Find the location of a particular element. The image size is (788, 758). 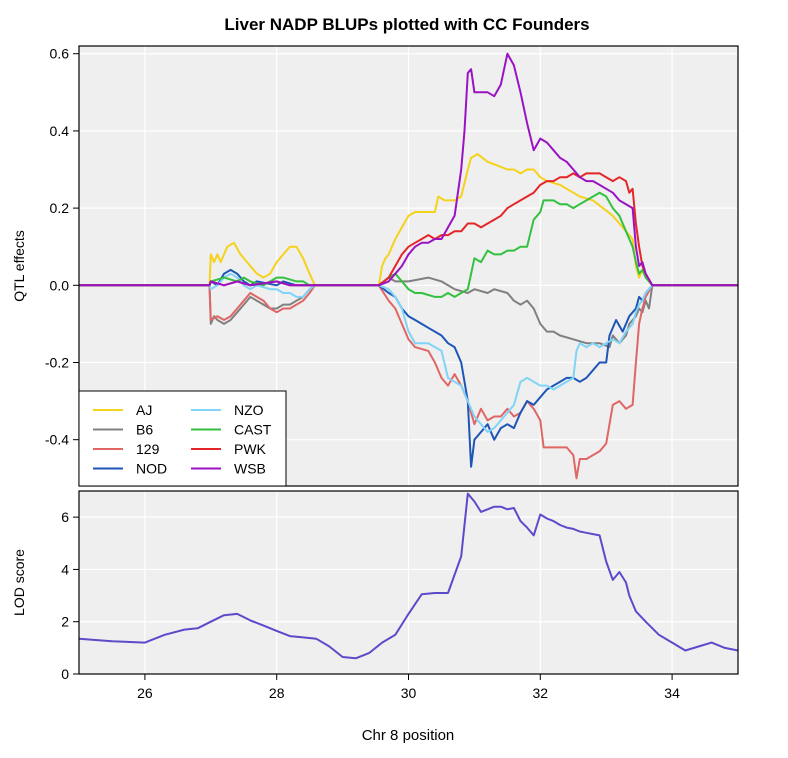

legend: AJ B6 129 NOD NZO CAST PWK WSB is located at coordinates (182, 438).